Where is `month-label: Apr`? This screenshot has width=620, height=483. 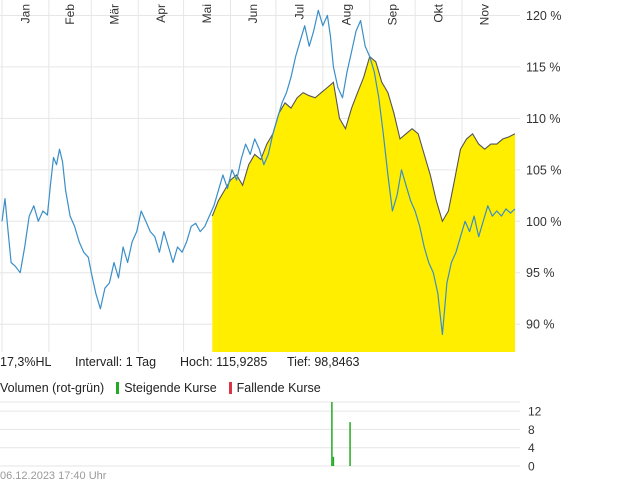
month-label: Apr is located at coordinates (161, 13).